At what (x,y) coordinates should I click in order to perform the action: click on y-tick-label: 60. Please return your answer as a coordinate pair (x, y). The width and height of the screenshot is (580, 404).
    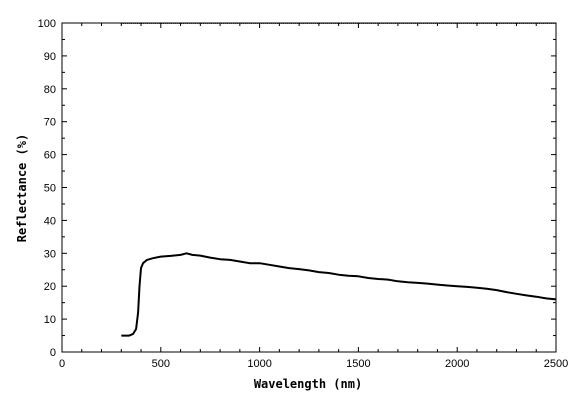
    Looking at the image, I should click on (50, 156).